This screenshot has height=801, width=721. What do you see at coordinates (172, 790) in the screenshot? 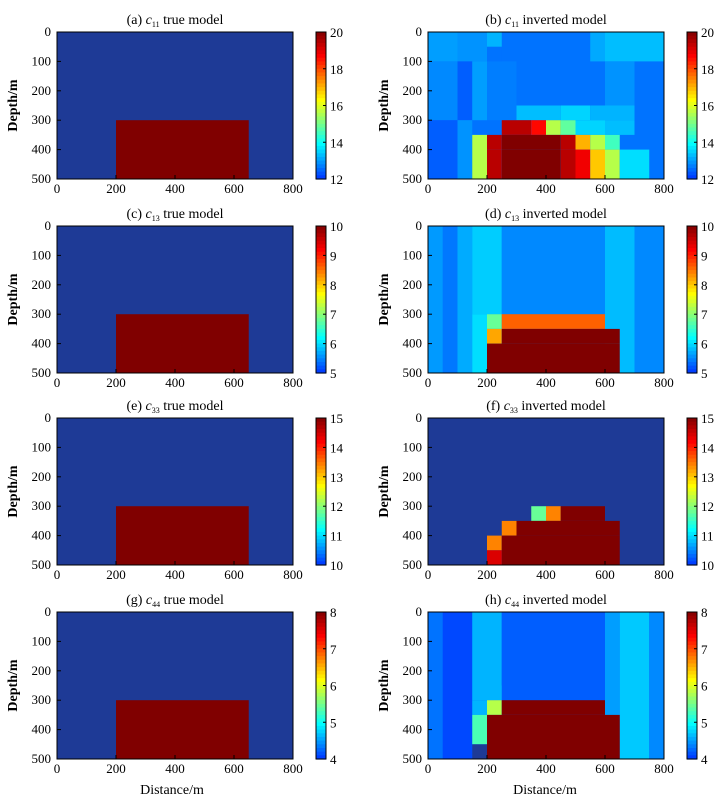
I see `x-axis-label-left: Distance/m` at bounding box center [172, 790].